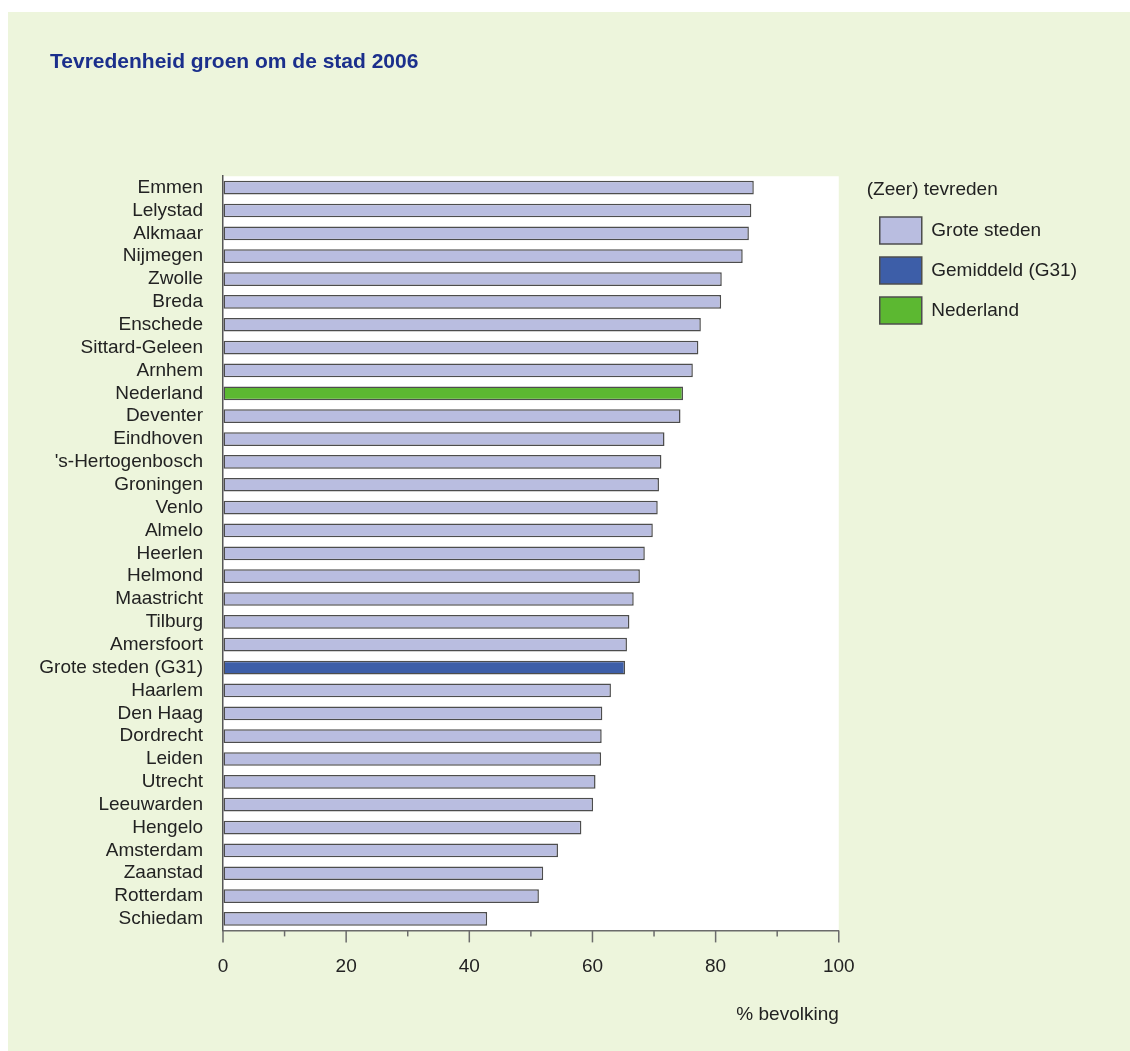 The height and width of the screenshot is (1051, 1130). Describe the element at coordinates (1004, 269) in the screenshot. I see `legend-label: Gemiddeld (G31)` at that location.